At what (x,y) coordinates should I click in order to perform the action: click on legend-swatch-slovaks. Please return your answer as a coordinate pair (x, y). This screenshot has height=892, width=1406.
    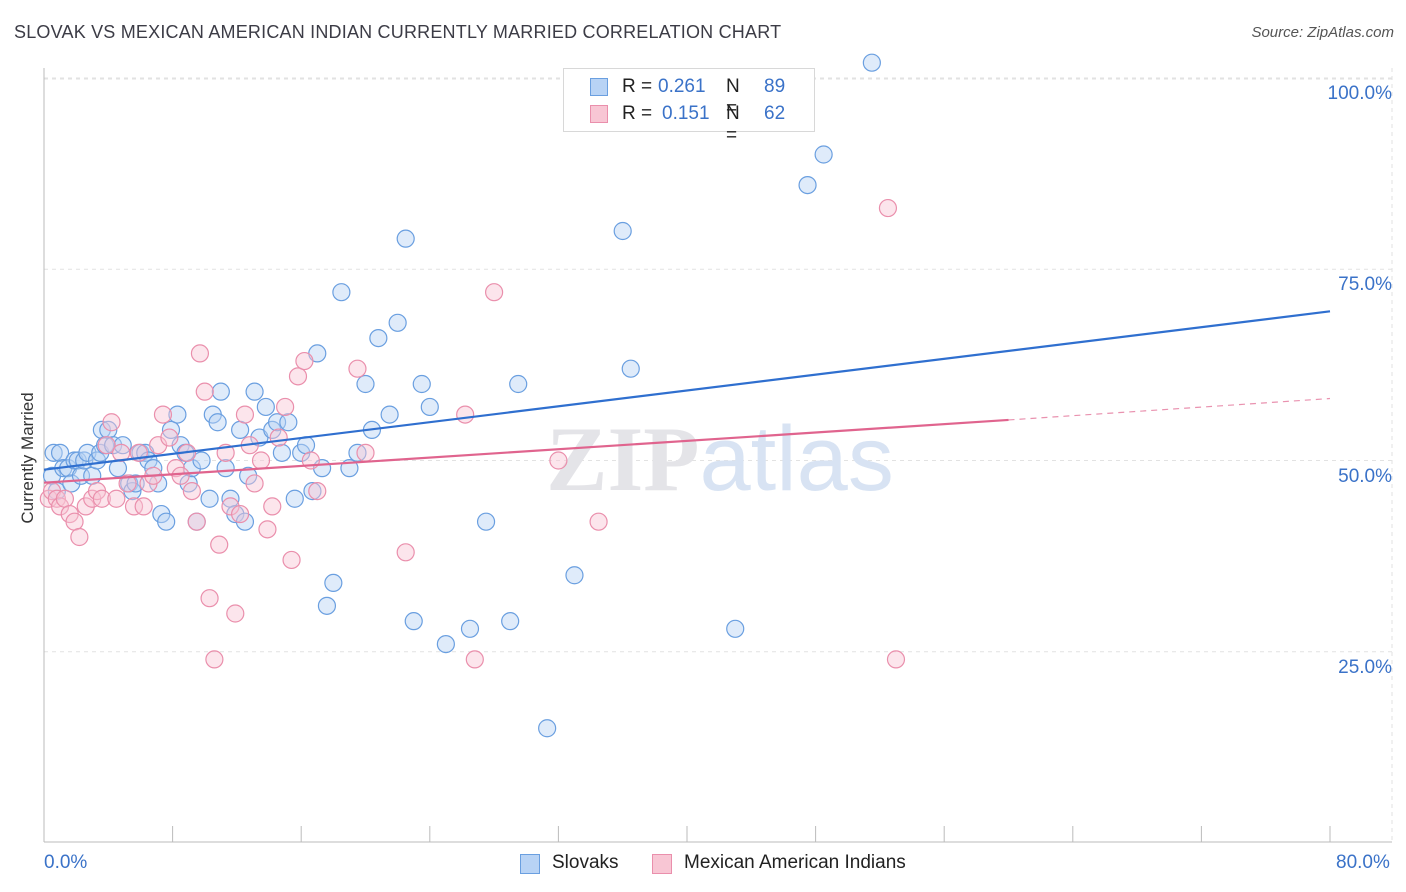
    Looking at the image, I should click on (599, 87).